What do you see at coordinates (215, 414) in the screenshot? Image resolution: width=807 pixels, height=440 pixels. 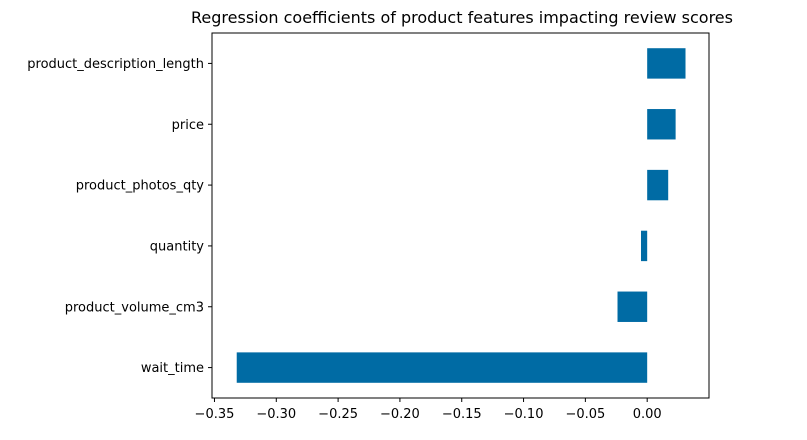 I see `x-tick-label: −0.35` at bounding box center [215, 414].